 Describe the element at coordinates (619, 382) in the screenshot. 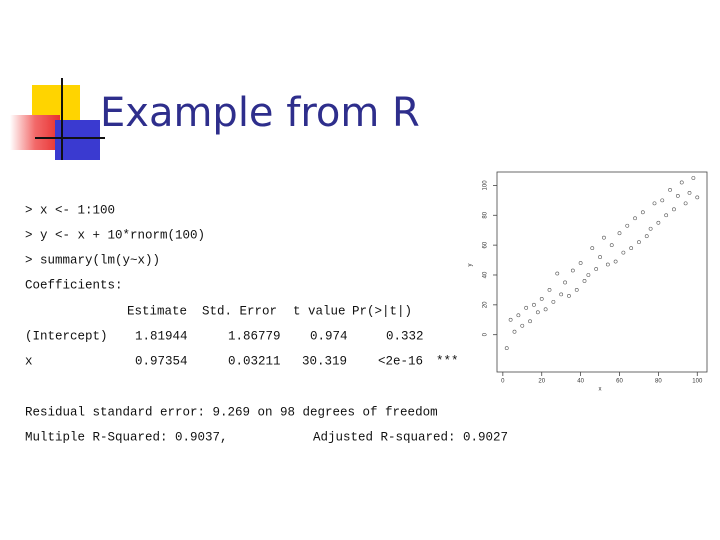

I see `x-tick-label: 60` at that location.